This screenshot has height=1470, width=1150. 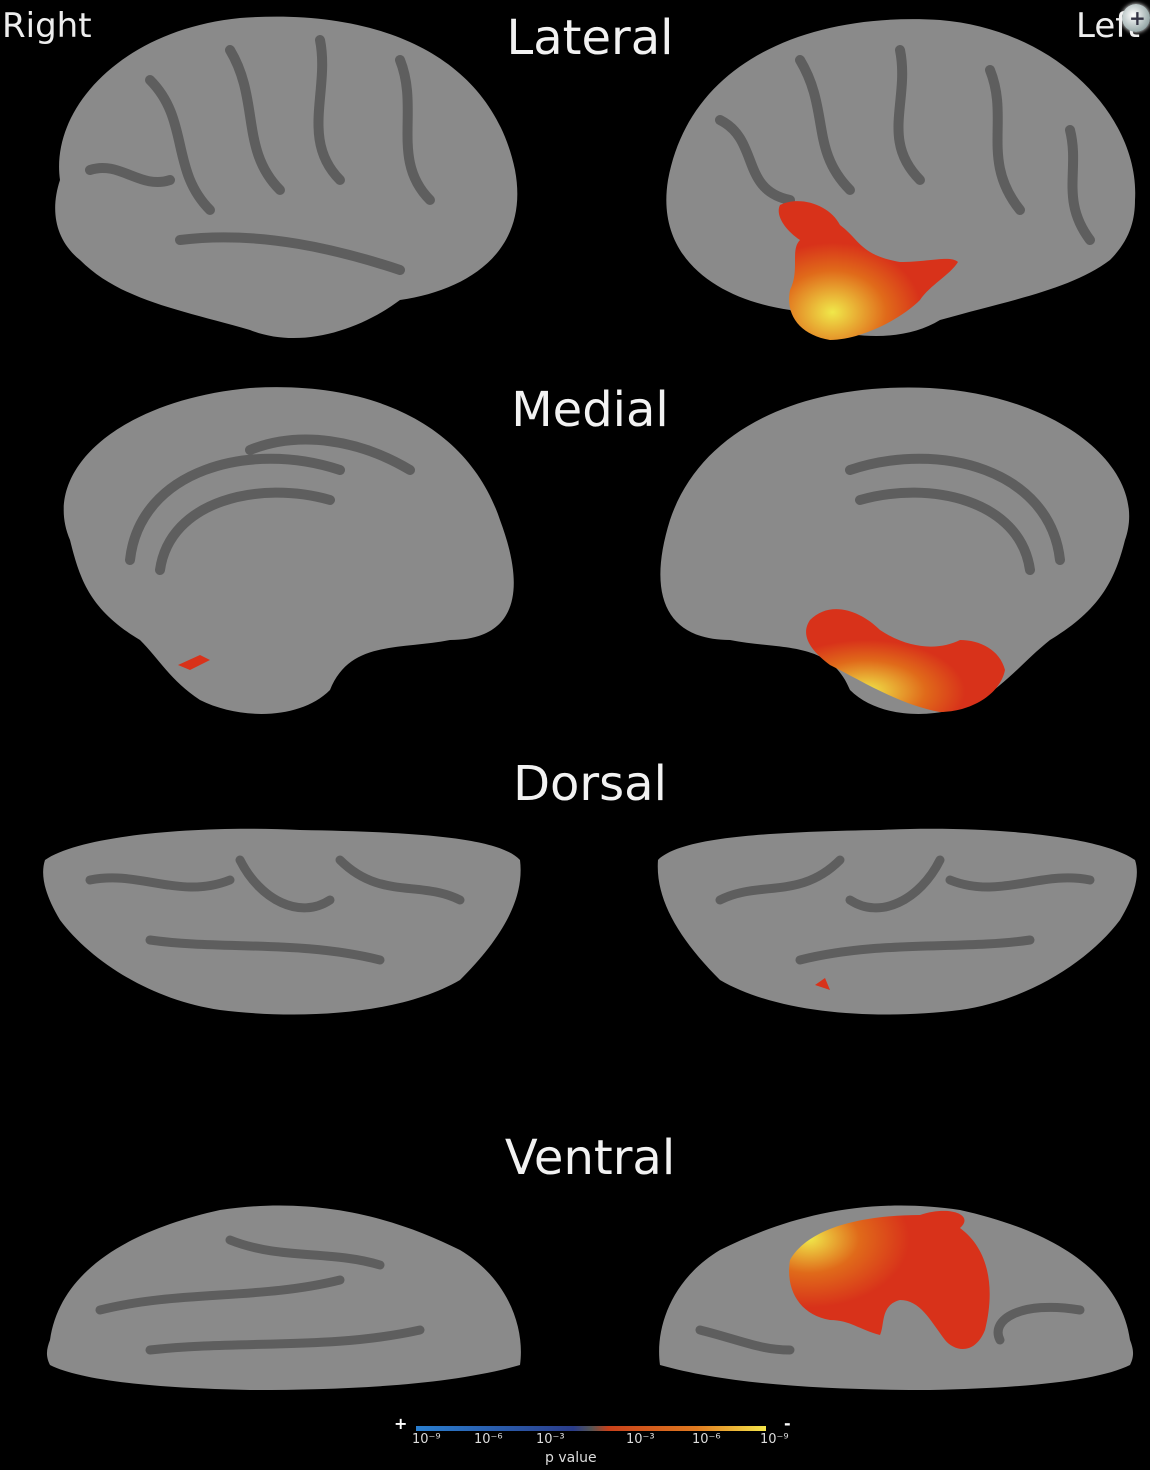 I want to click on brain-lateral-left, so click(x=901, y=179).